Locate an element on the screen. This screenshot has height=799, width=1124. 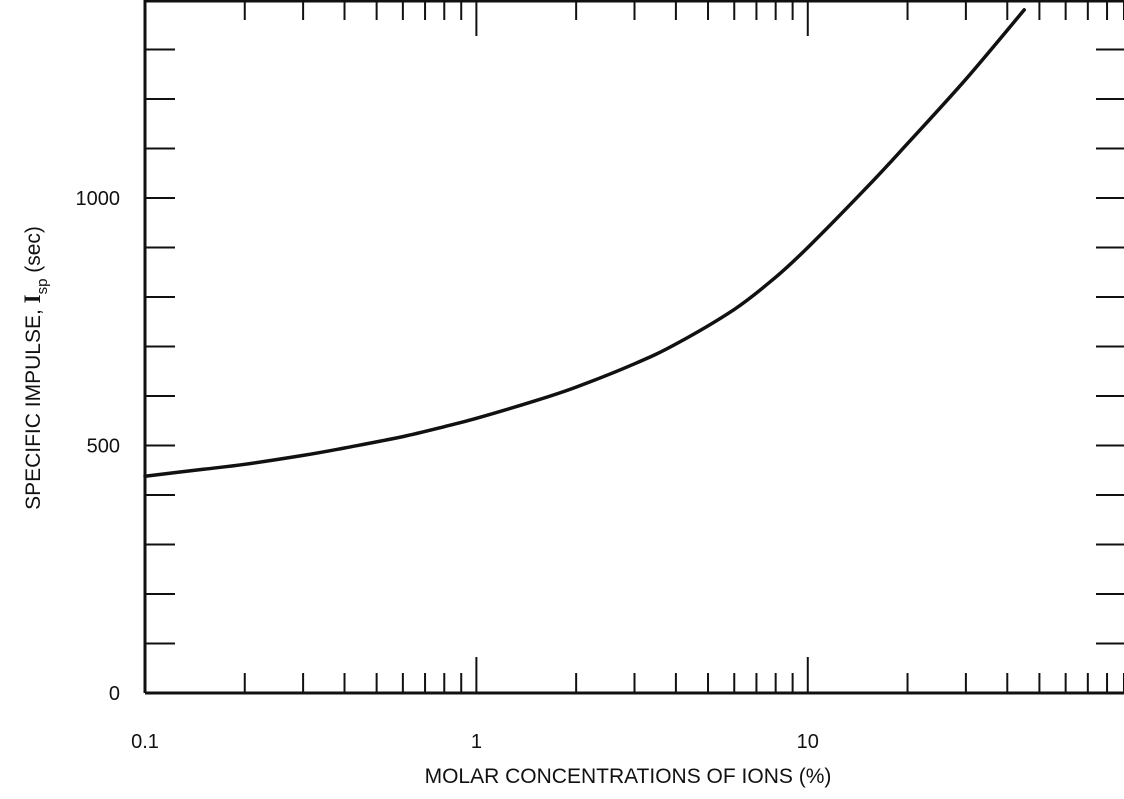
y-tick-label: 0 is located at coordinates (114, 694).